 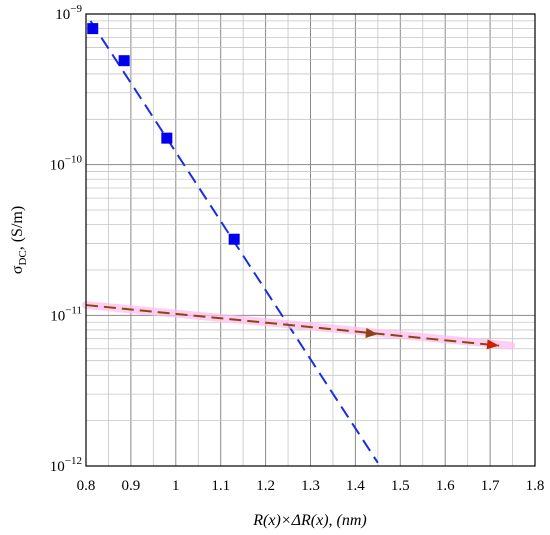 I want to click on y-tick-label: 10−11, so click(x=66, y=314).